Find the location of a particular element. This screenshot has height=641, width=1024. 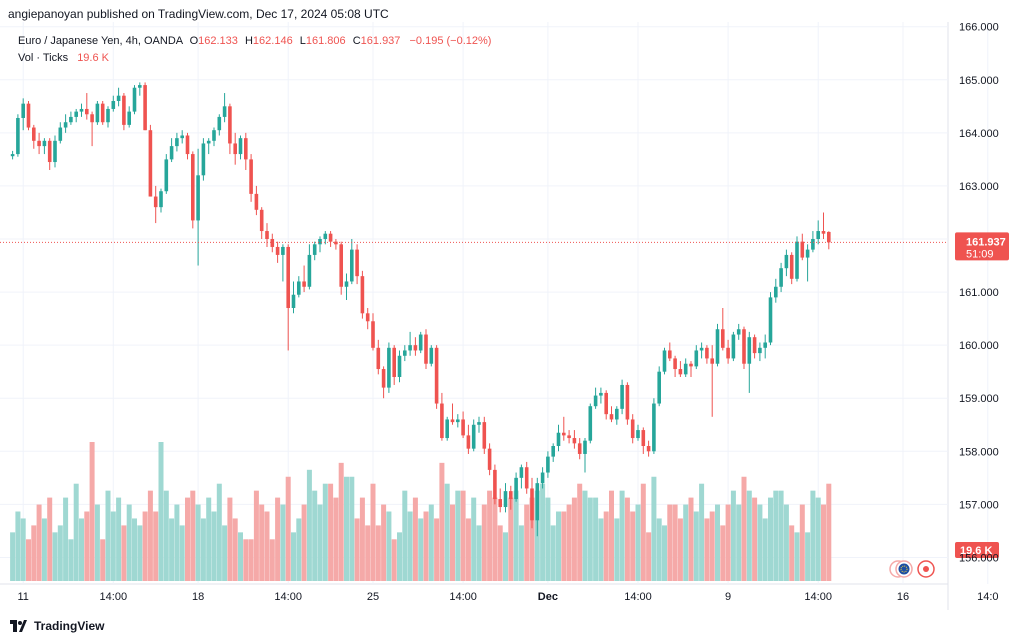

price-tick-label: 159.000 is located at coordinates (979, 399).